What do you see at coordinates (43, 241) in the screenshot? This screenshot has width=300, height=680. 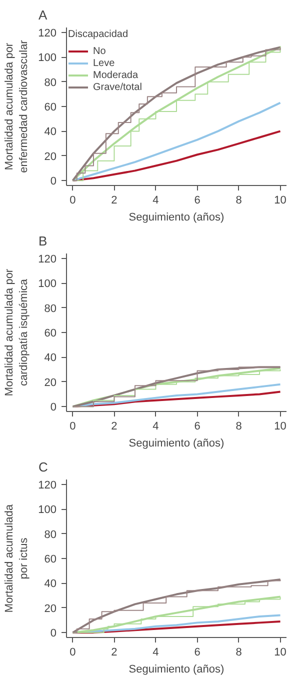 I see `chart-title: B` at bounding box center [43, 241].